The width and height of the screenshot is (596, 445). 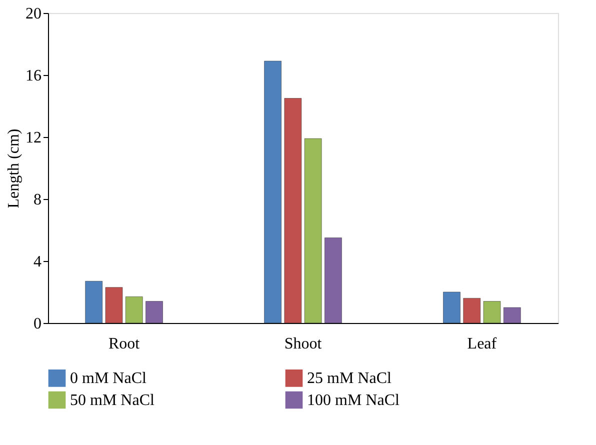 I want to click on x-tick-label: Shoot, so click(x=303, y=344).